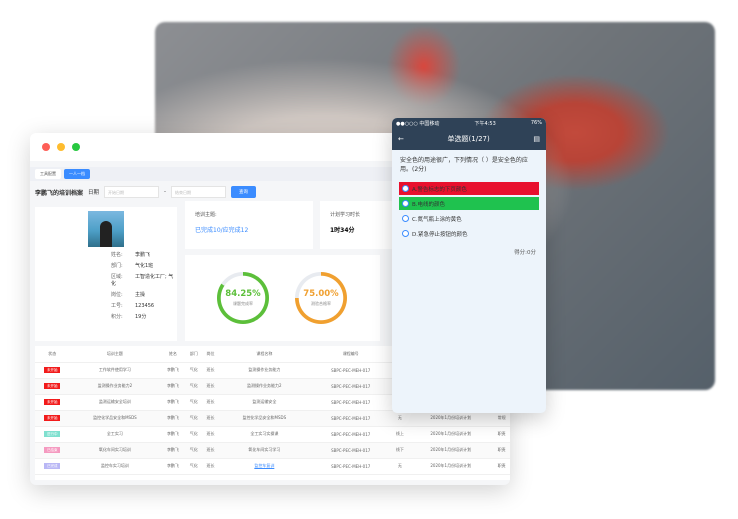 This screenshot has height=519, width=738. Describe the element at coordinates (244, 192) in the screenshot. I see `search-button: 查询` at that location.